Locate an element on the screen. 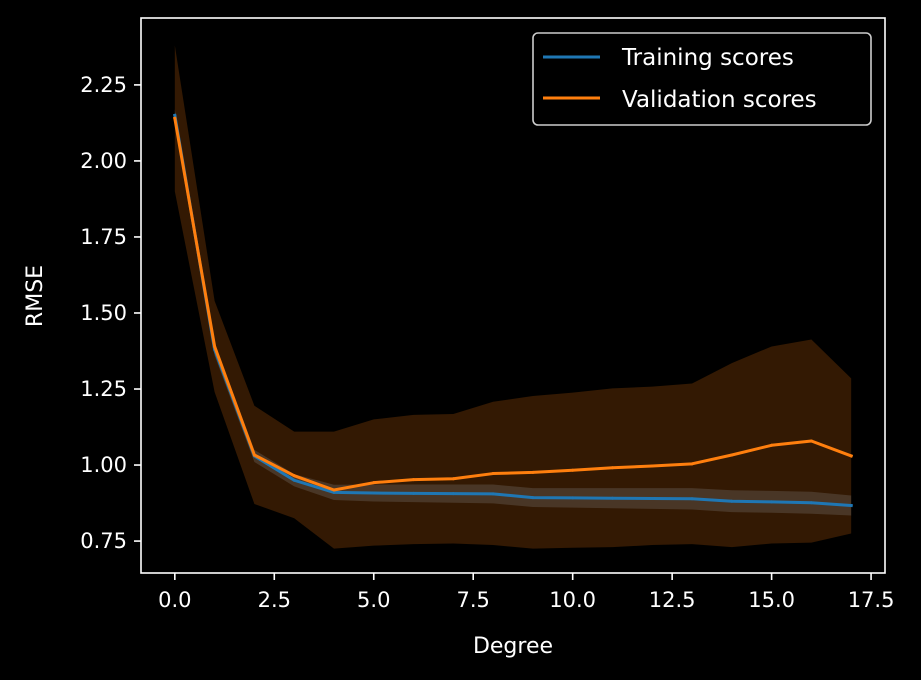  legend-box is located at coordinates (702, 79).